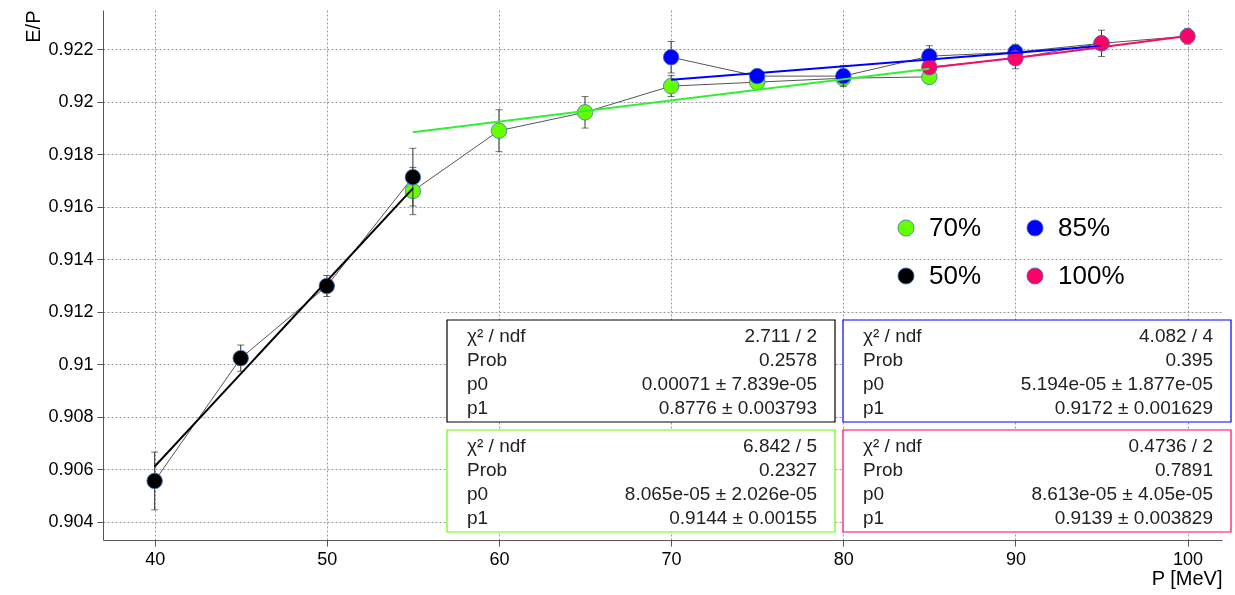 The width and height of the screenshot is (1235, 595). What do you see at coordinates (71, 521) in the screenshot?
I see `y-tick-label: 0.904` at bounding box center [71, 521].